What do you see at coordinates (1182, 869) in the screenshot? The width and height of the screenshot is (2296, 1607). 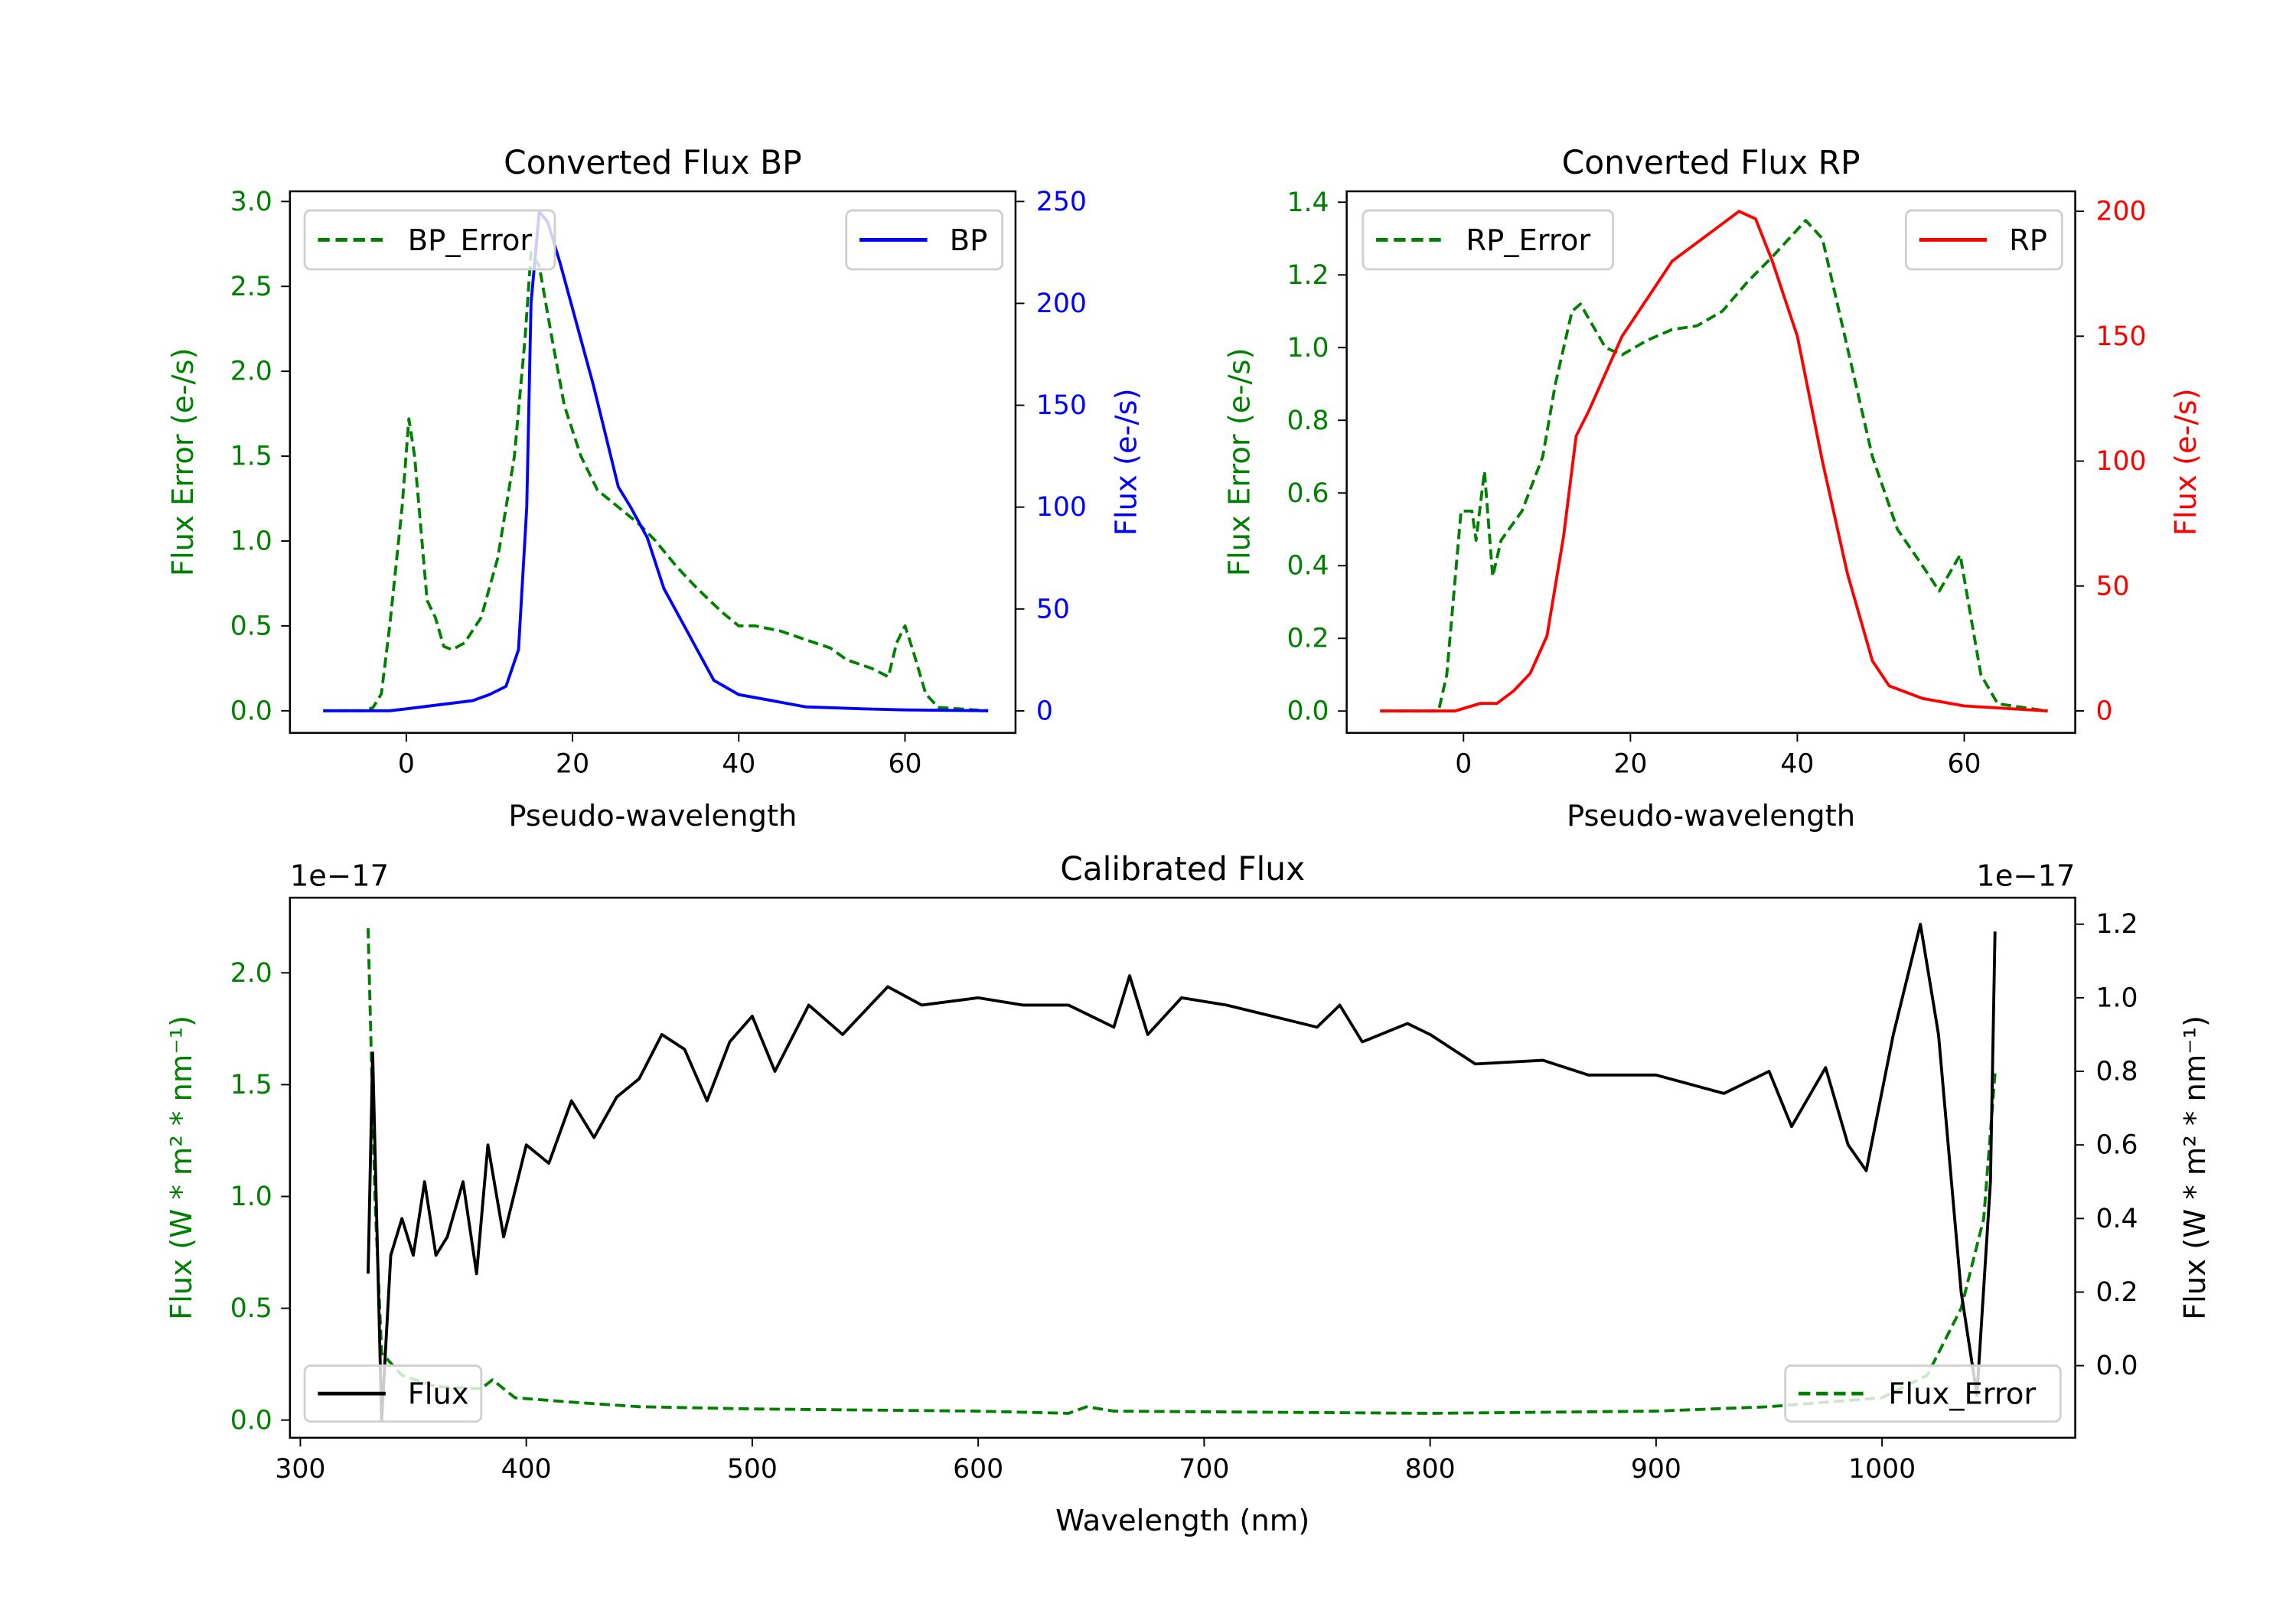 I see `chart-title: Calibrated Flux` at bounding box center [1182, 869].